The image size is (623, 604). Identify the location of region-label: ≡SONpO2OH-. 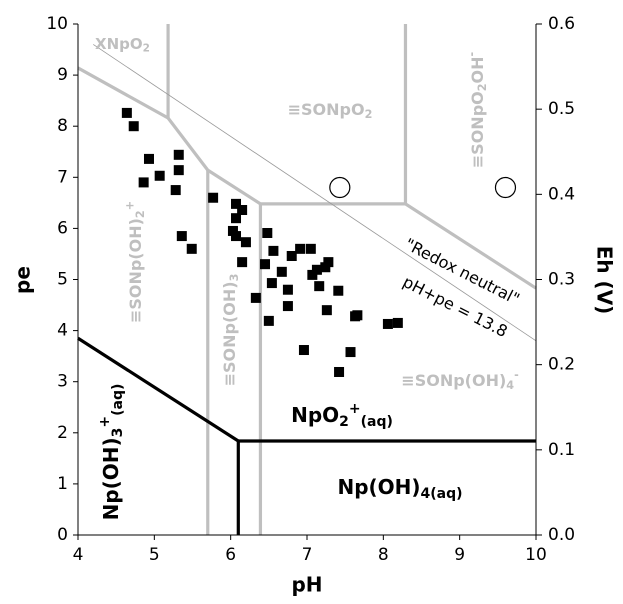
(476, 109).